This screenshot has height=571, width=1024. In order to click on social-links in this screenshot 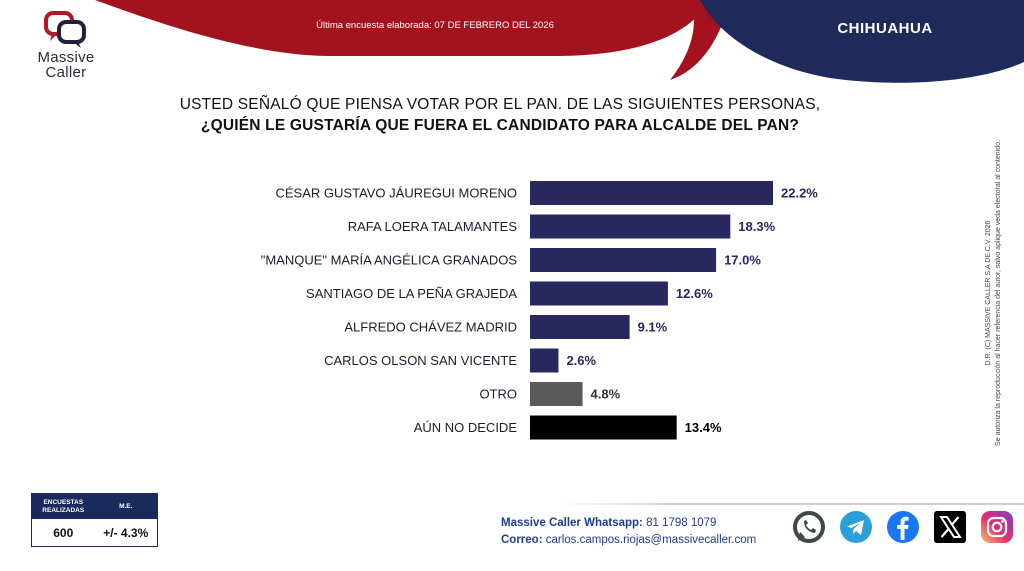, I will do `click(903, 530)`.